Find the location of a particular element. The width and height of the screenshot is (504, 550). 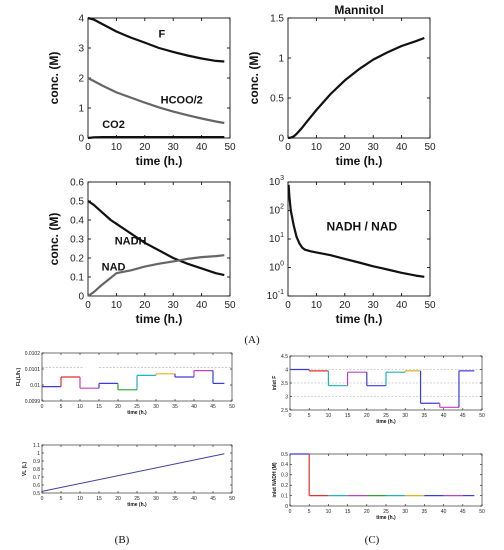

chart-title: NADH / NAD is located at coordinates (362, 226).